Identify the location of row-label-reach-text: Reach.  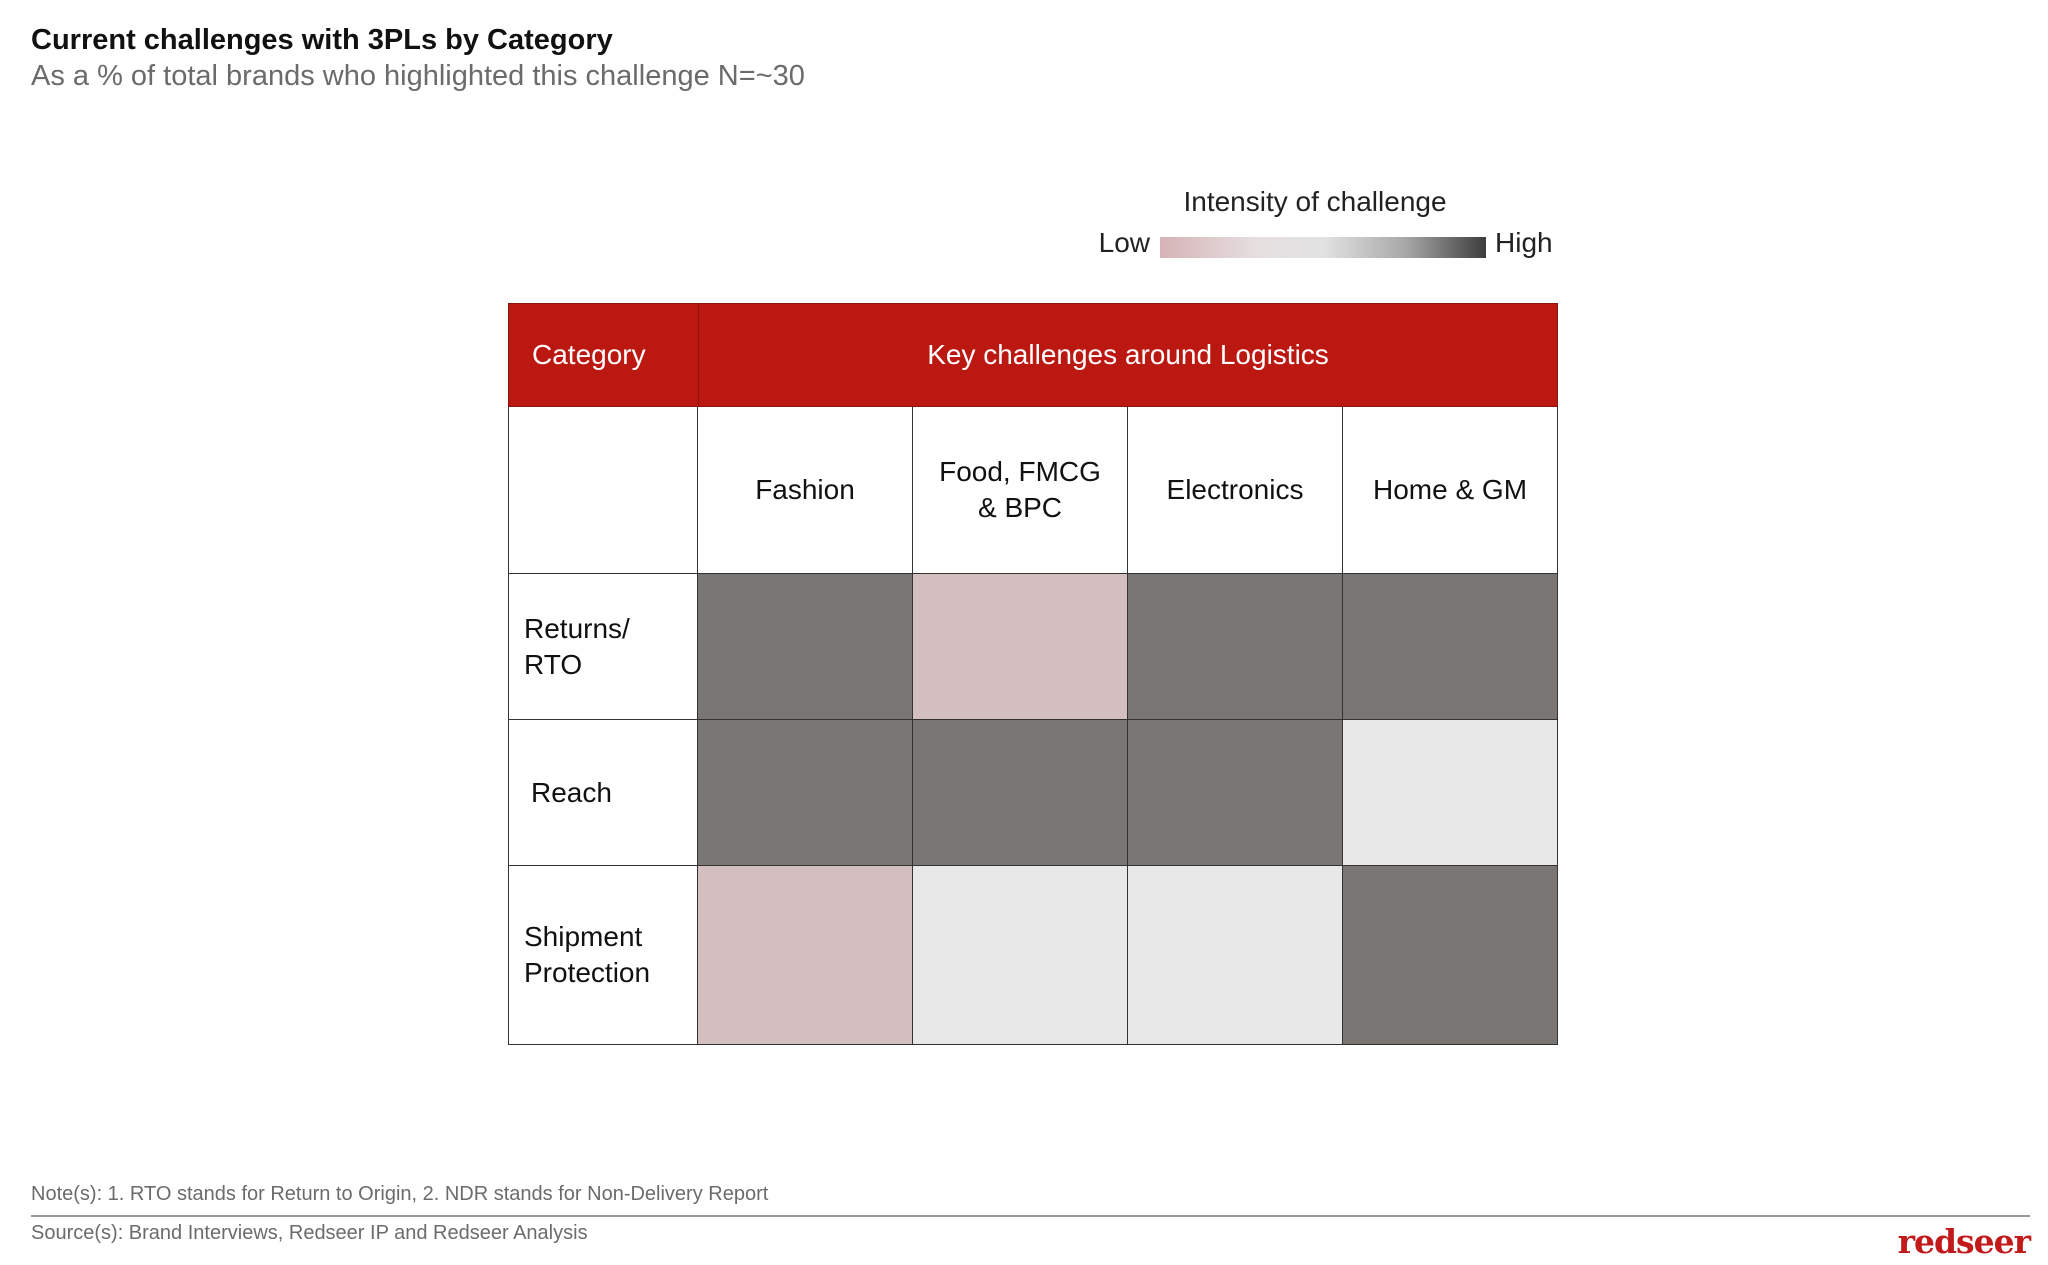
(571, 792).